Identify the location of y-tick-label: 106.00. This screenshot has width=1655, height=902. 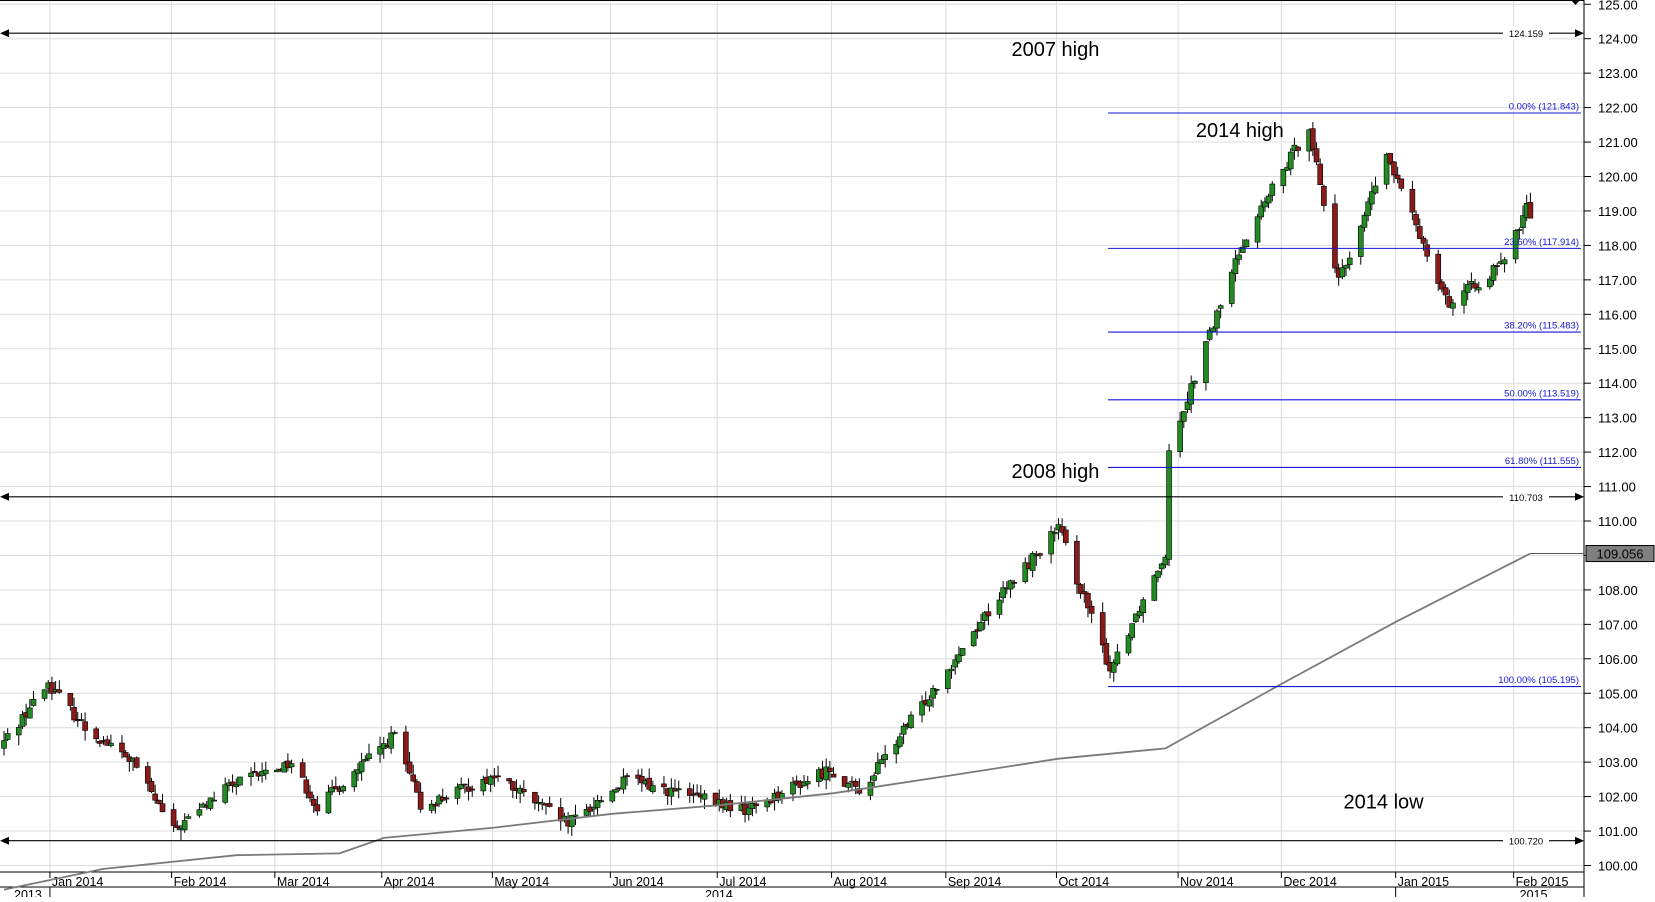
(1618, 659).